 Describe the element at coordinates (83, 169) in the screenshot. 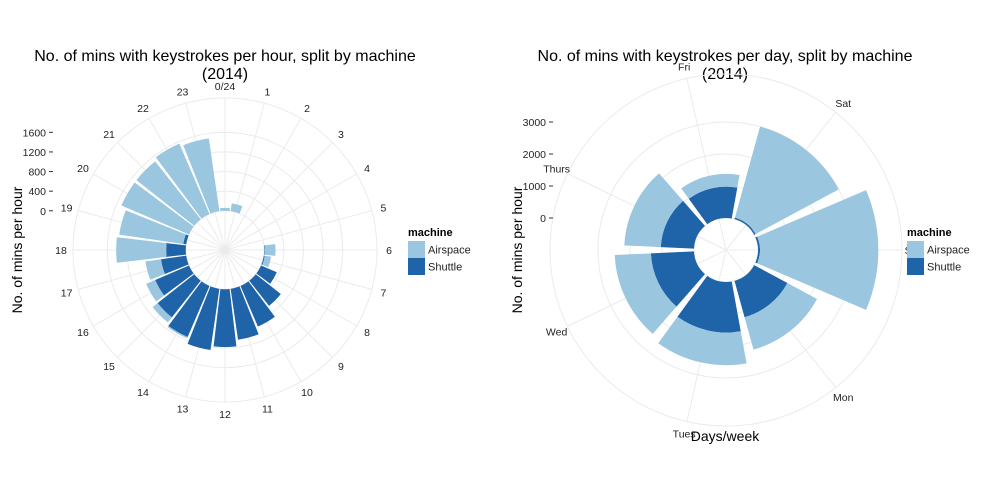

I see `category-label: 20` at that location.